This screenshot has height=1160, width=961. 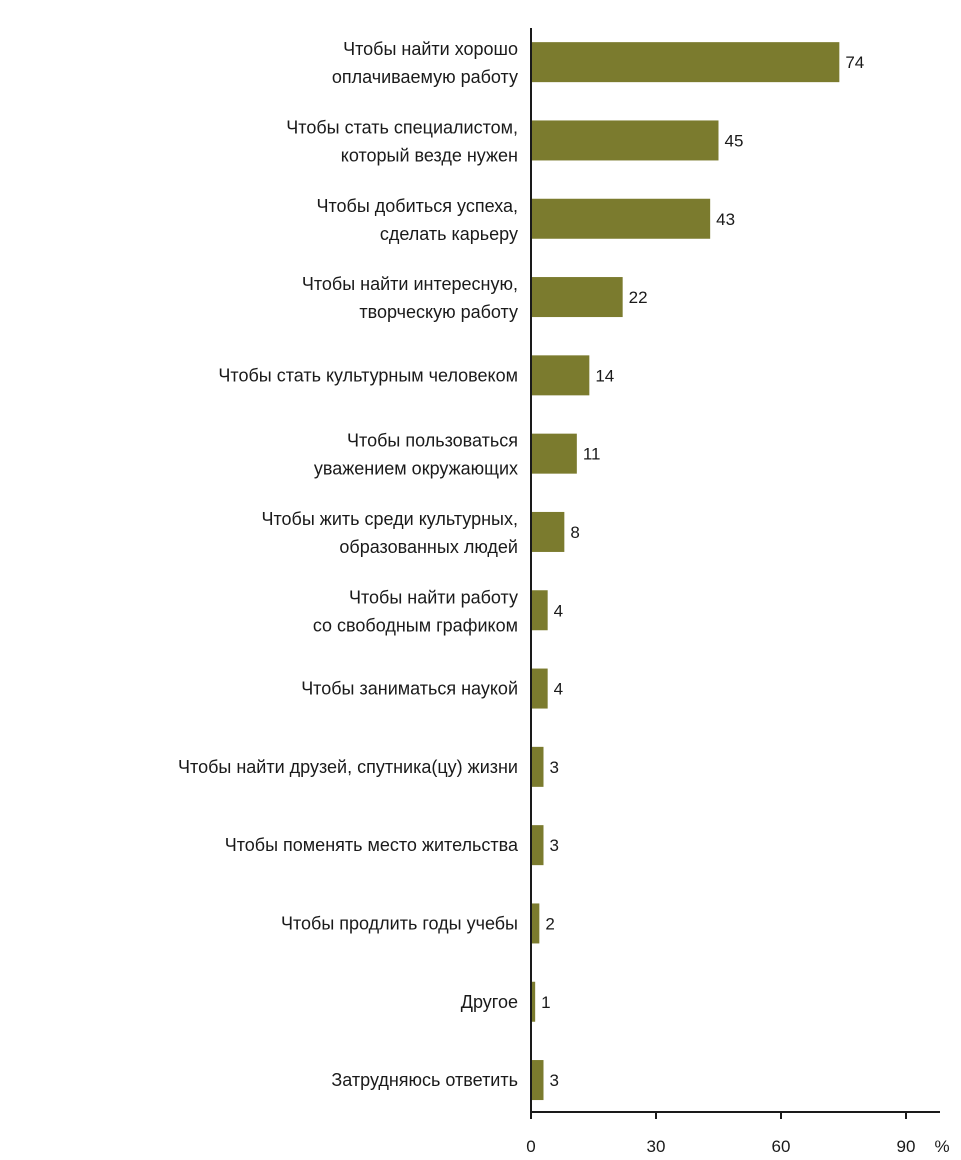 What do you see at coordinates (390, 519) in the screenshot?
I see `category-label: Чтобы жить среди культурных,` at bounding box center [390, 519].